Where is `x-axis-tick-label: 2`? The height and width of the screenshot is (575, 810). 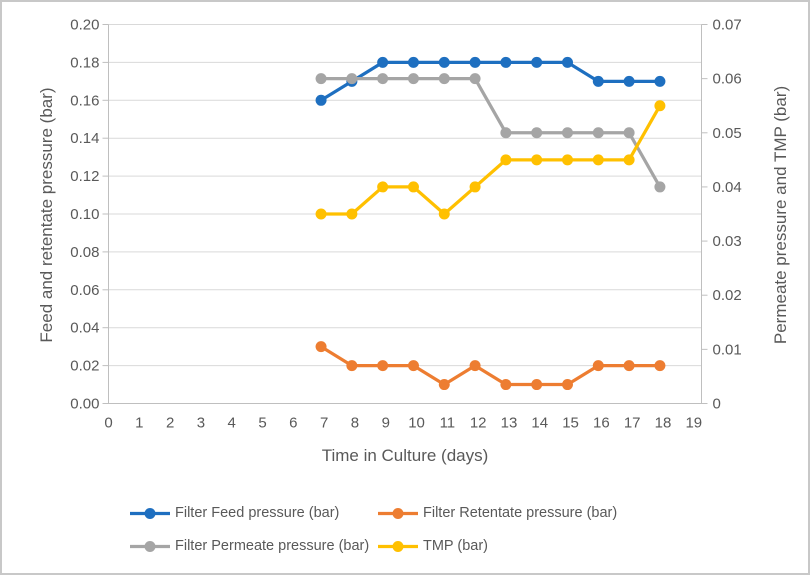
x-axis-tick-label: 2 is located at coordinates (170, 423).